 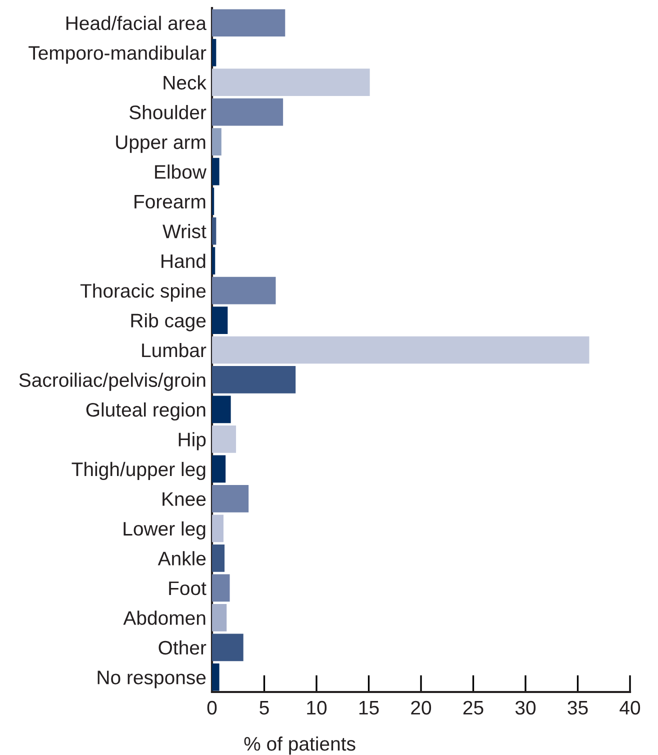 I want to click on y-tick-label: Thoracic spine, so click(x=143, y=292).